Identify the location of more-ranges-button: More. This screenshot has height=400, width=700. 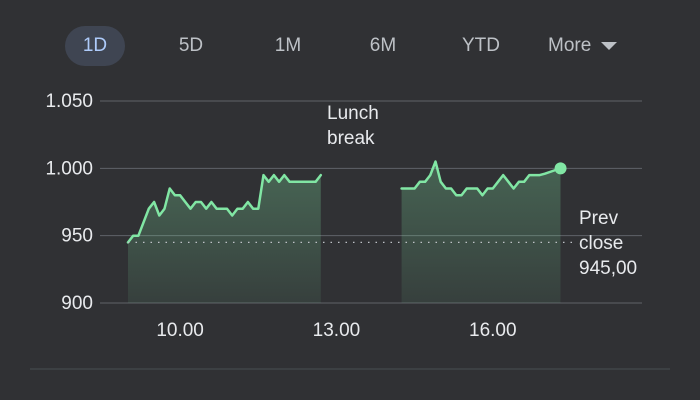
(590, 46).